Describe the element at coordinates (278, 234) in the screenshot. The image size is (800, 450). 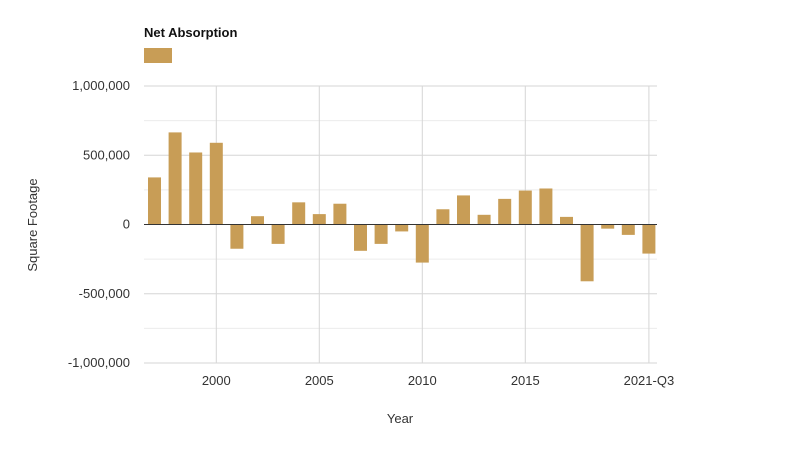
I see `bar-2003` at that location.